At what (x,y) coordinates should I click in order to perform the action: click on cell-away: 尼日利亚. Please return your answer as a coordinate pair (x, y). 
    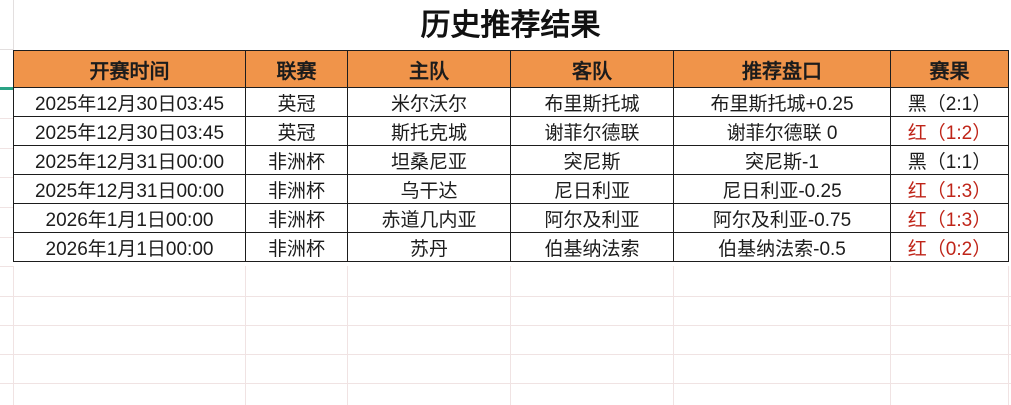
    Looking at the image, I should click on (592, 189).